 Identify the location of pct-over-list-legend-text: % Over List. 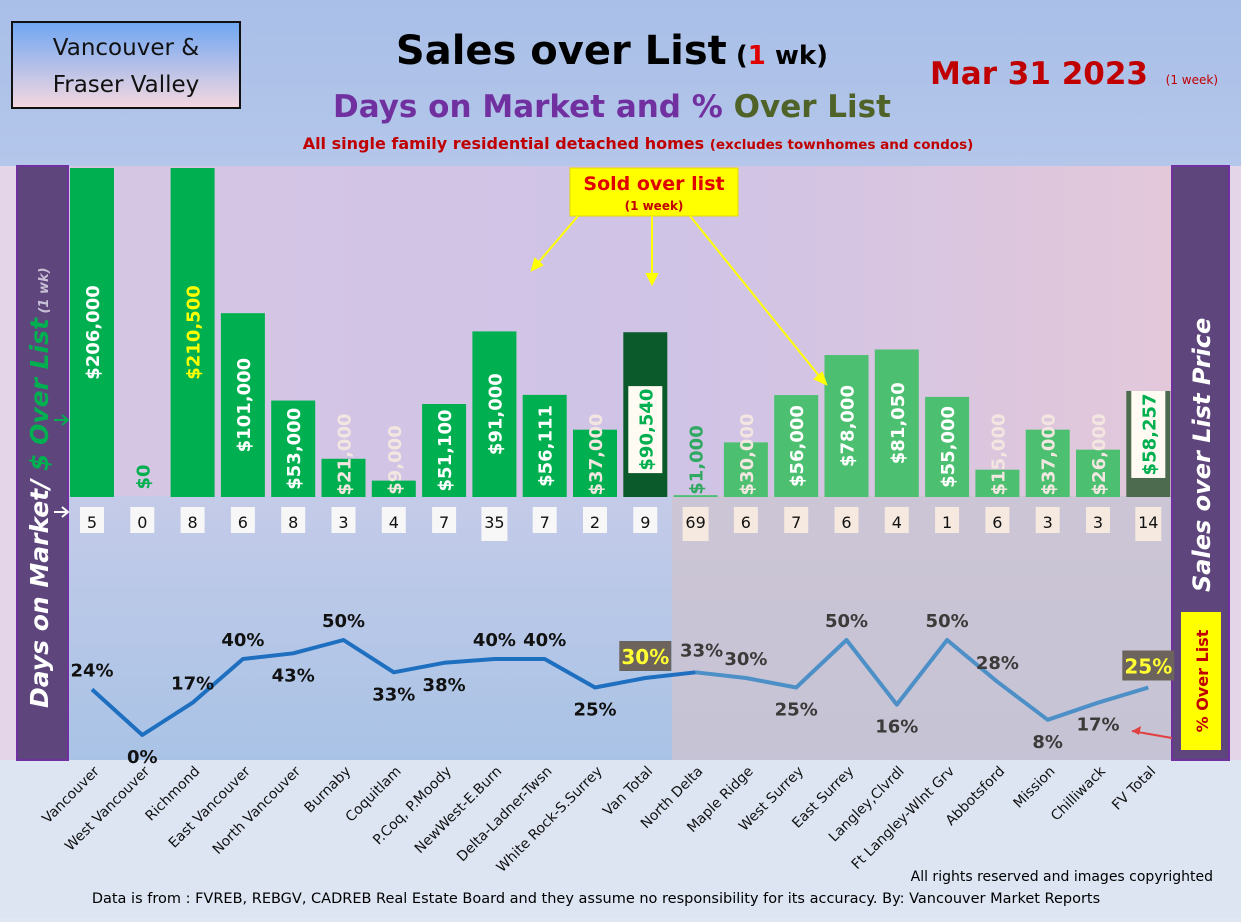
(1202, 680).